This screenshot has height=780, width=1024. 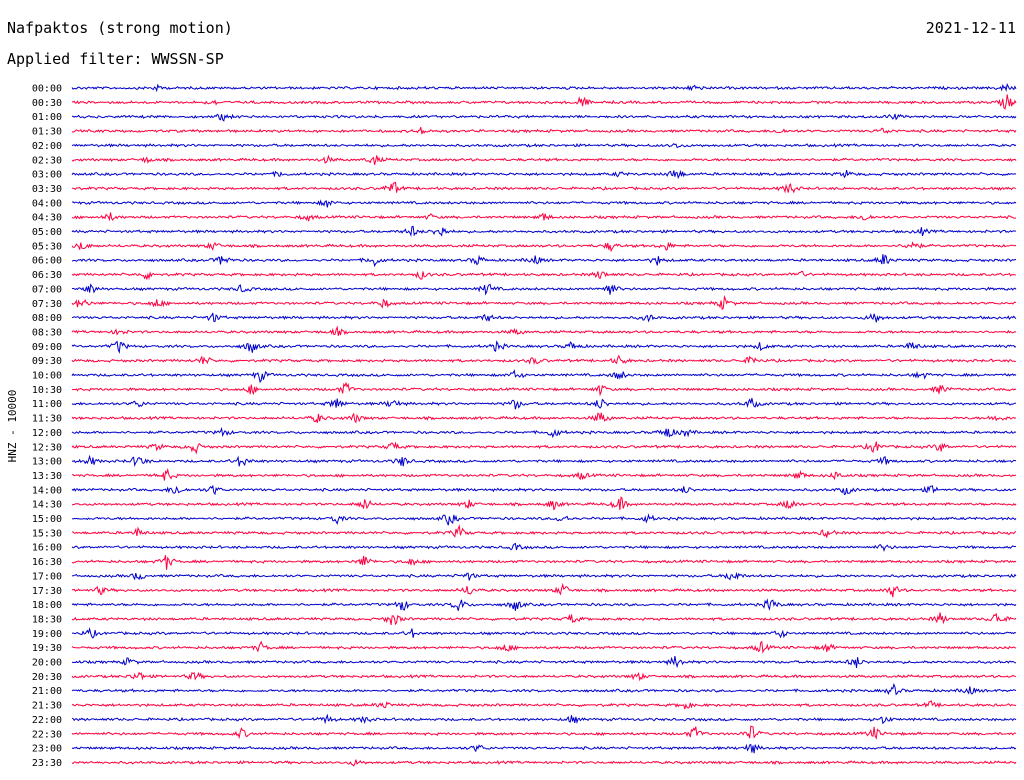 I want to click on row-time-label: 14:30, so click(x=47, y=505).